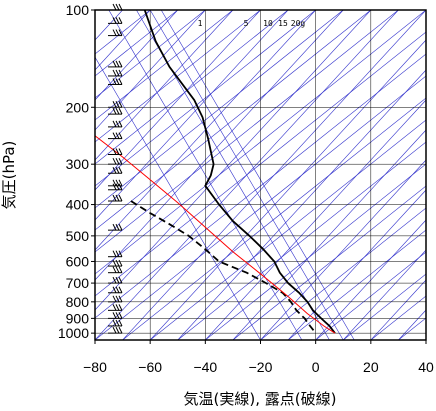  What do you see at coordinates (316, 367) in the screenshot?
I see `x-tick-label: 0` at bounding box center [316, 367].